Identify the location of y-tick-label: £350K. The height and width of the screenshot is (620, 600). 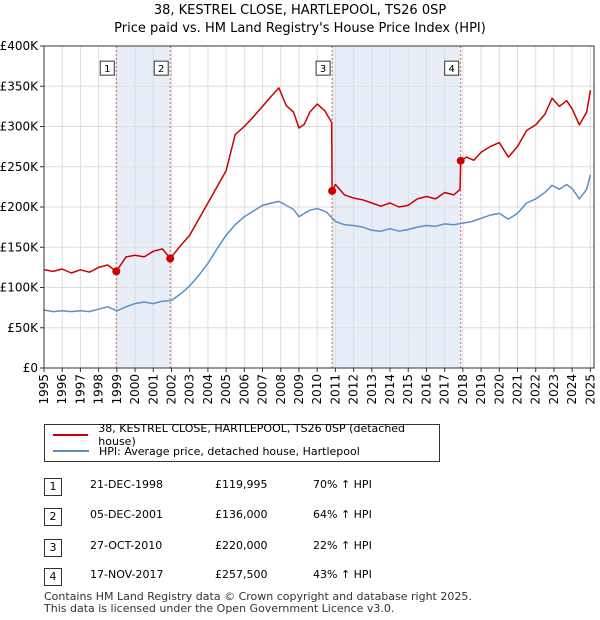
(19, 86).